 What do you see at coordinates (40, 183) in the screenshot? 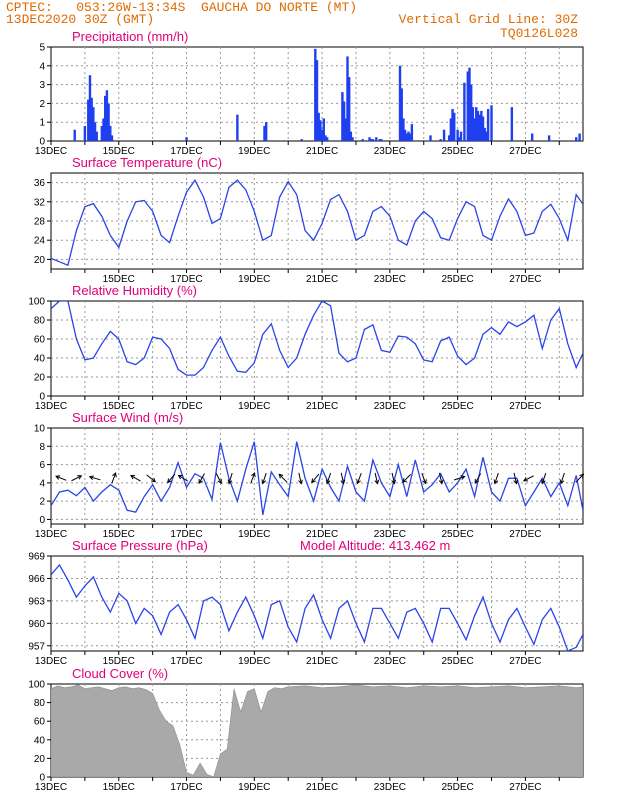
I see `y-tick-label: 36` at bounding box center [40, 183].